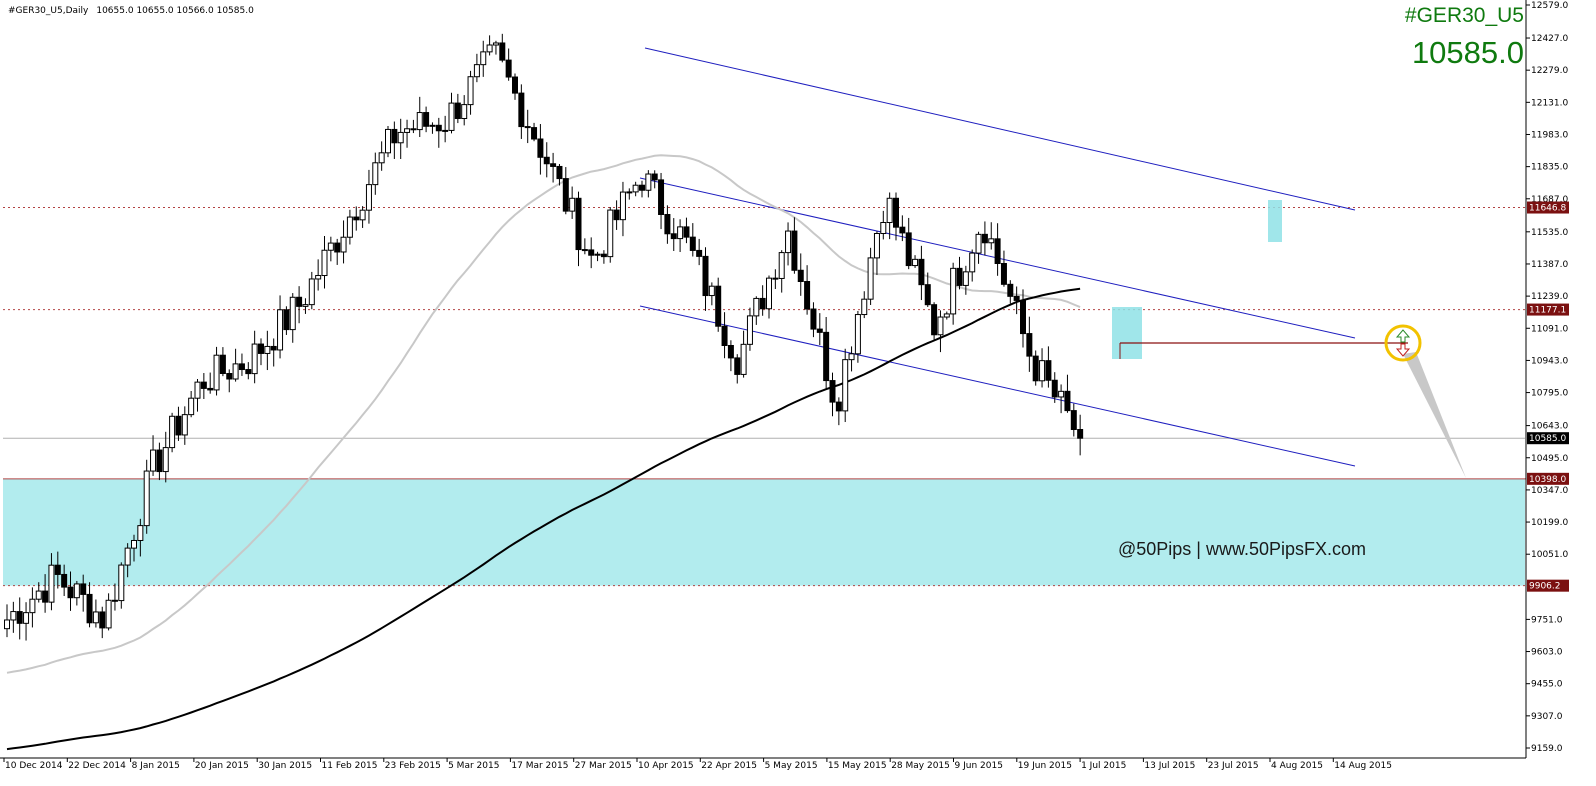 The image size is (1596, 786). Describe the element at coordinates (1547, 439) in the screenshot. I see `current-price-label: 10585.0` at that location.